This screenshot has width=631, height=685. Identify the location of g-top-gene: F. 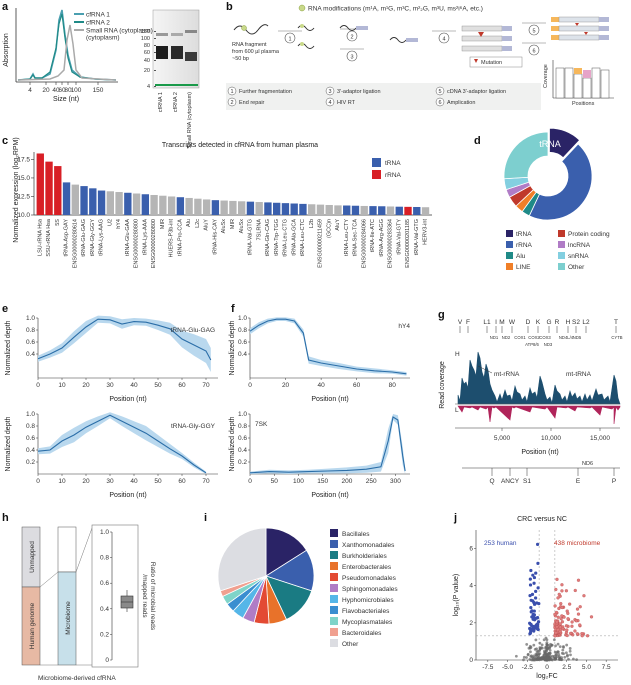
(468, 322).